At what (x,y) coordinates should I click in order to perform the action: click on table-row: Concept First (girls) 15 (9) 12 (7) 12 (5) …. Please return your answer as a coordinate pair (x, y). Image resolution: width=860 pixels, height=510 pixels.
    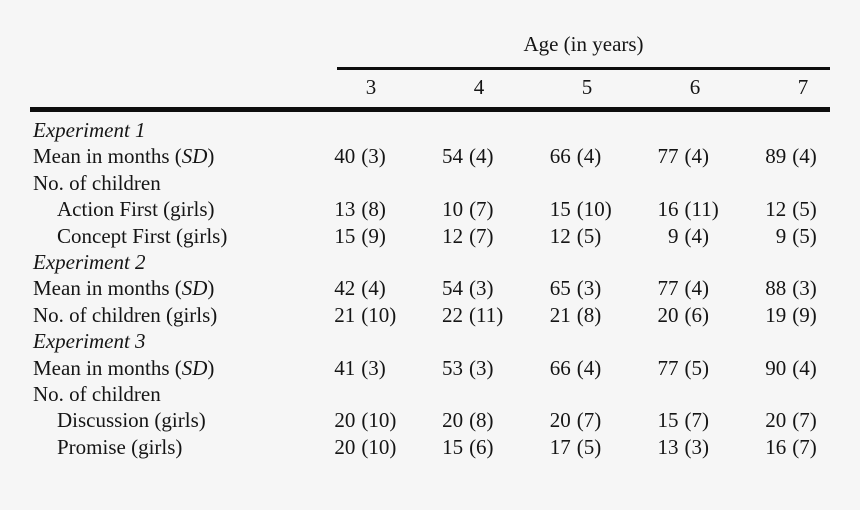
    Looking at the image, I should click on (446, 236).